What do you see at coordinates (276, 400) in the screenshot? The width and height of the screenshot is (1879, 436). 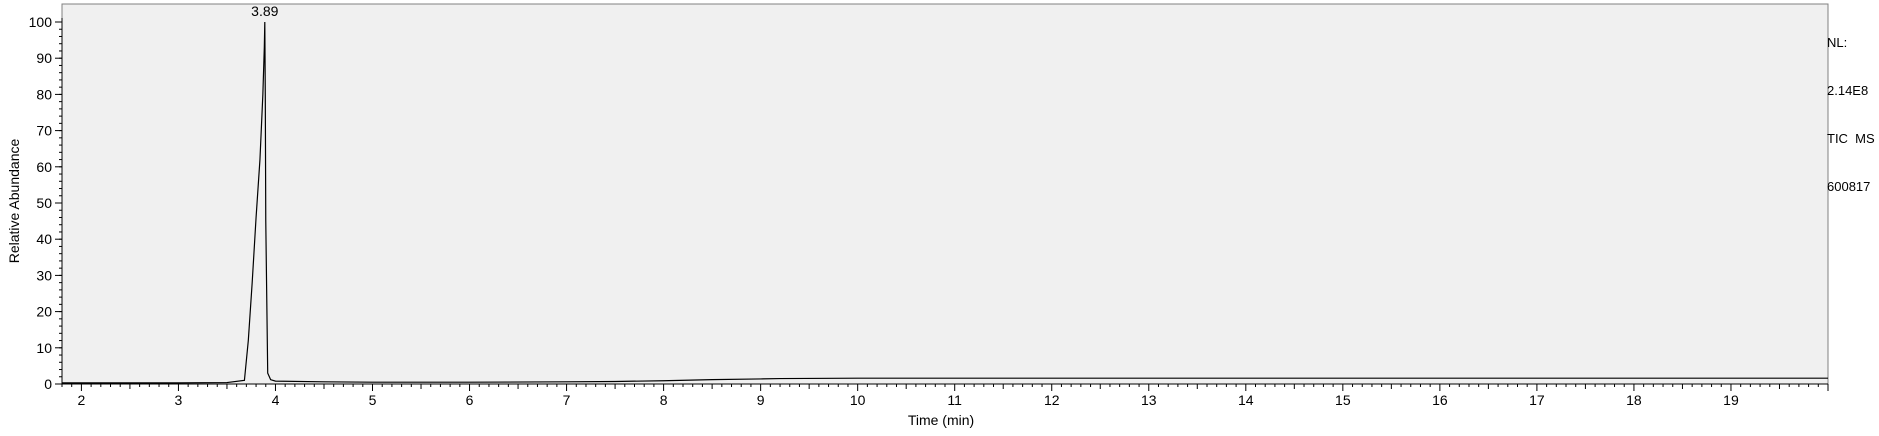 I see `x-tick-label: 4` at bounding box center [276, 400].